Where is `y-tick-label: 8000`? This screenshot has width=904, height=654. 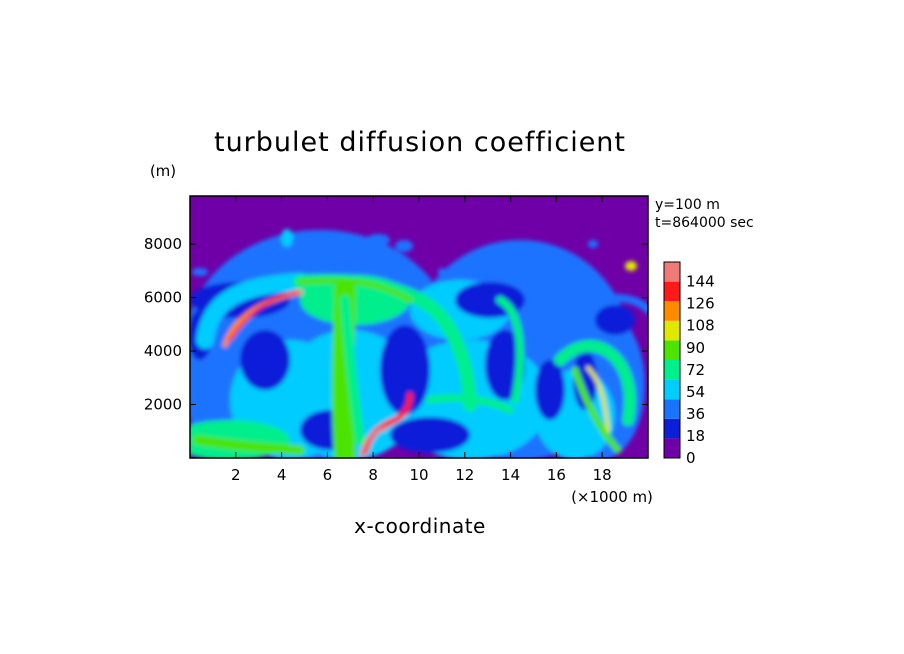 y-tick-label: 8000 is located at coordinates (163, 244).